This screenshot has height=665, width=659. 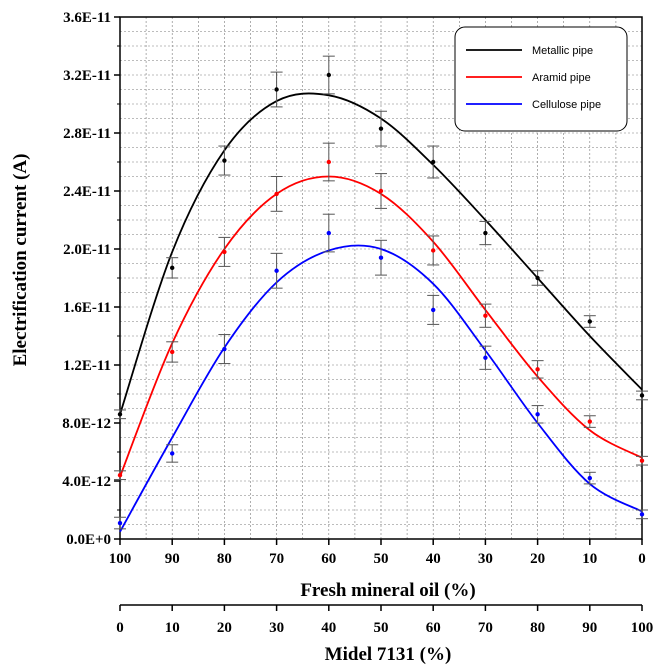 What do you see at coordinates (86, 424) in the screenshot?
I see `y-tick-label: 8.0E-12` at bounding box center [86, 424].